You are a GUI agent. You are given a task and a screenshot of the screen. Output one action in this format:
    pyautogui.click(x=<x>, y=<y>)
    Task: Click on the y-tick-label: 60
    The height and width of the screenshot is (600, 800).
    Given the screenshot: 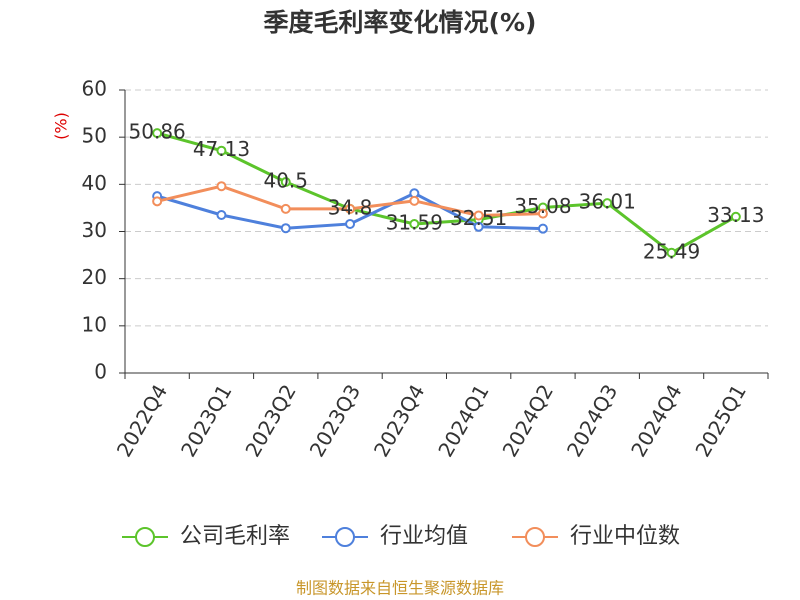 What is the action you would take?
    pyautogui.click(x=94, y=89)
    